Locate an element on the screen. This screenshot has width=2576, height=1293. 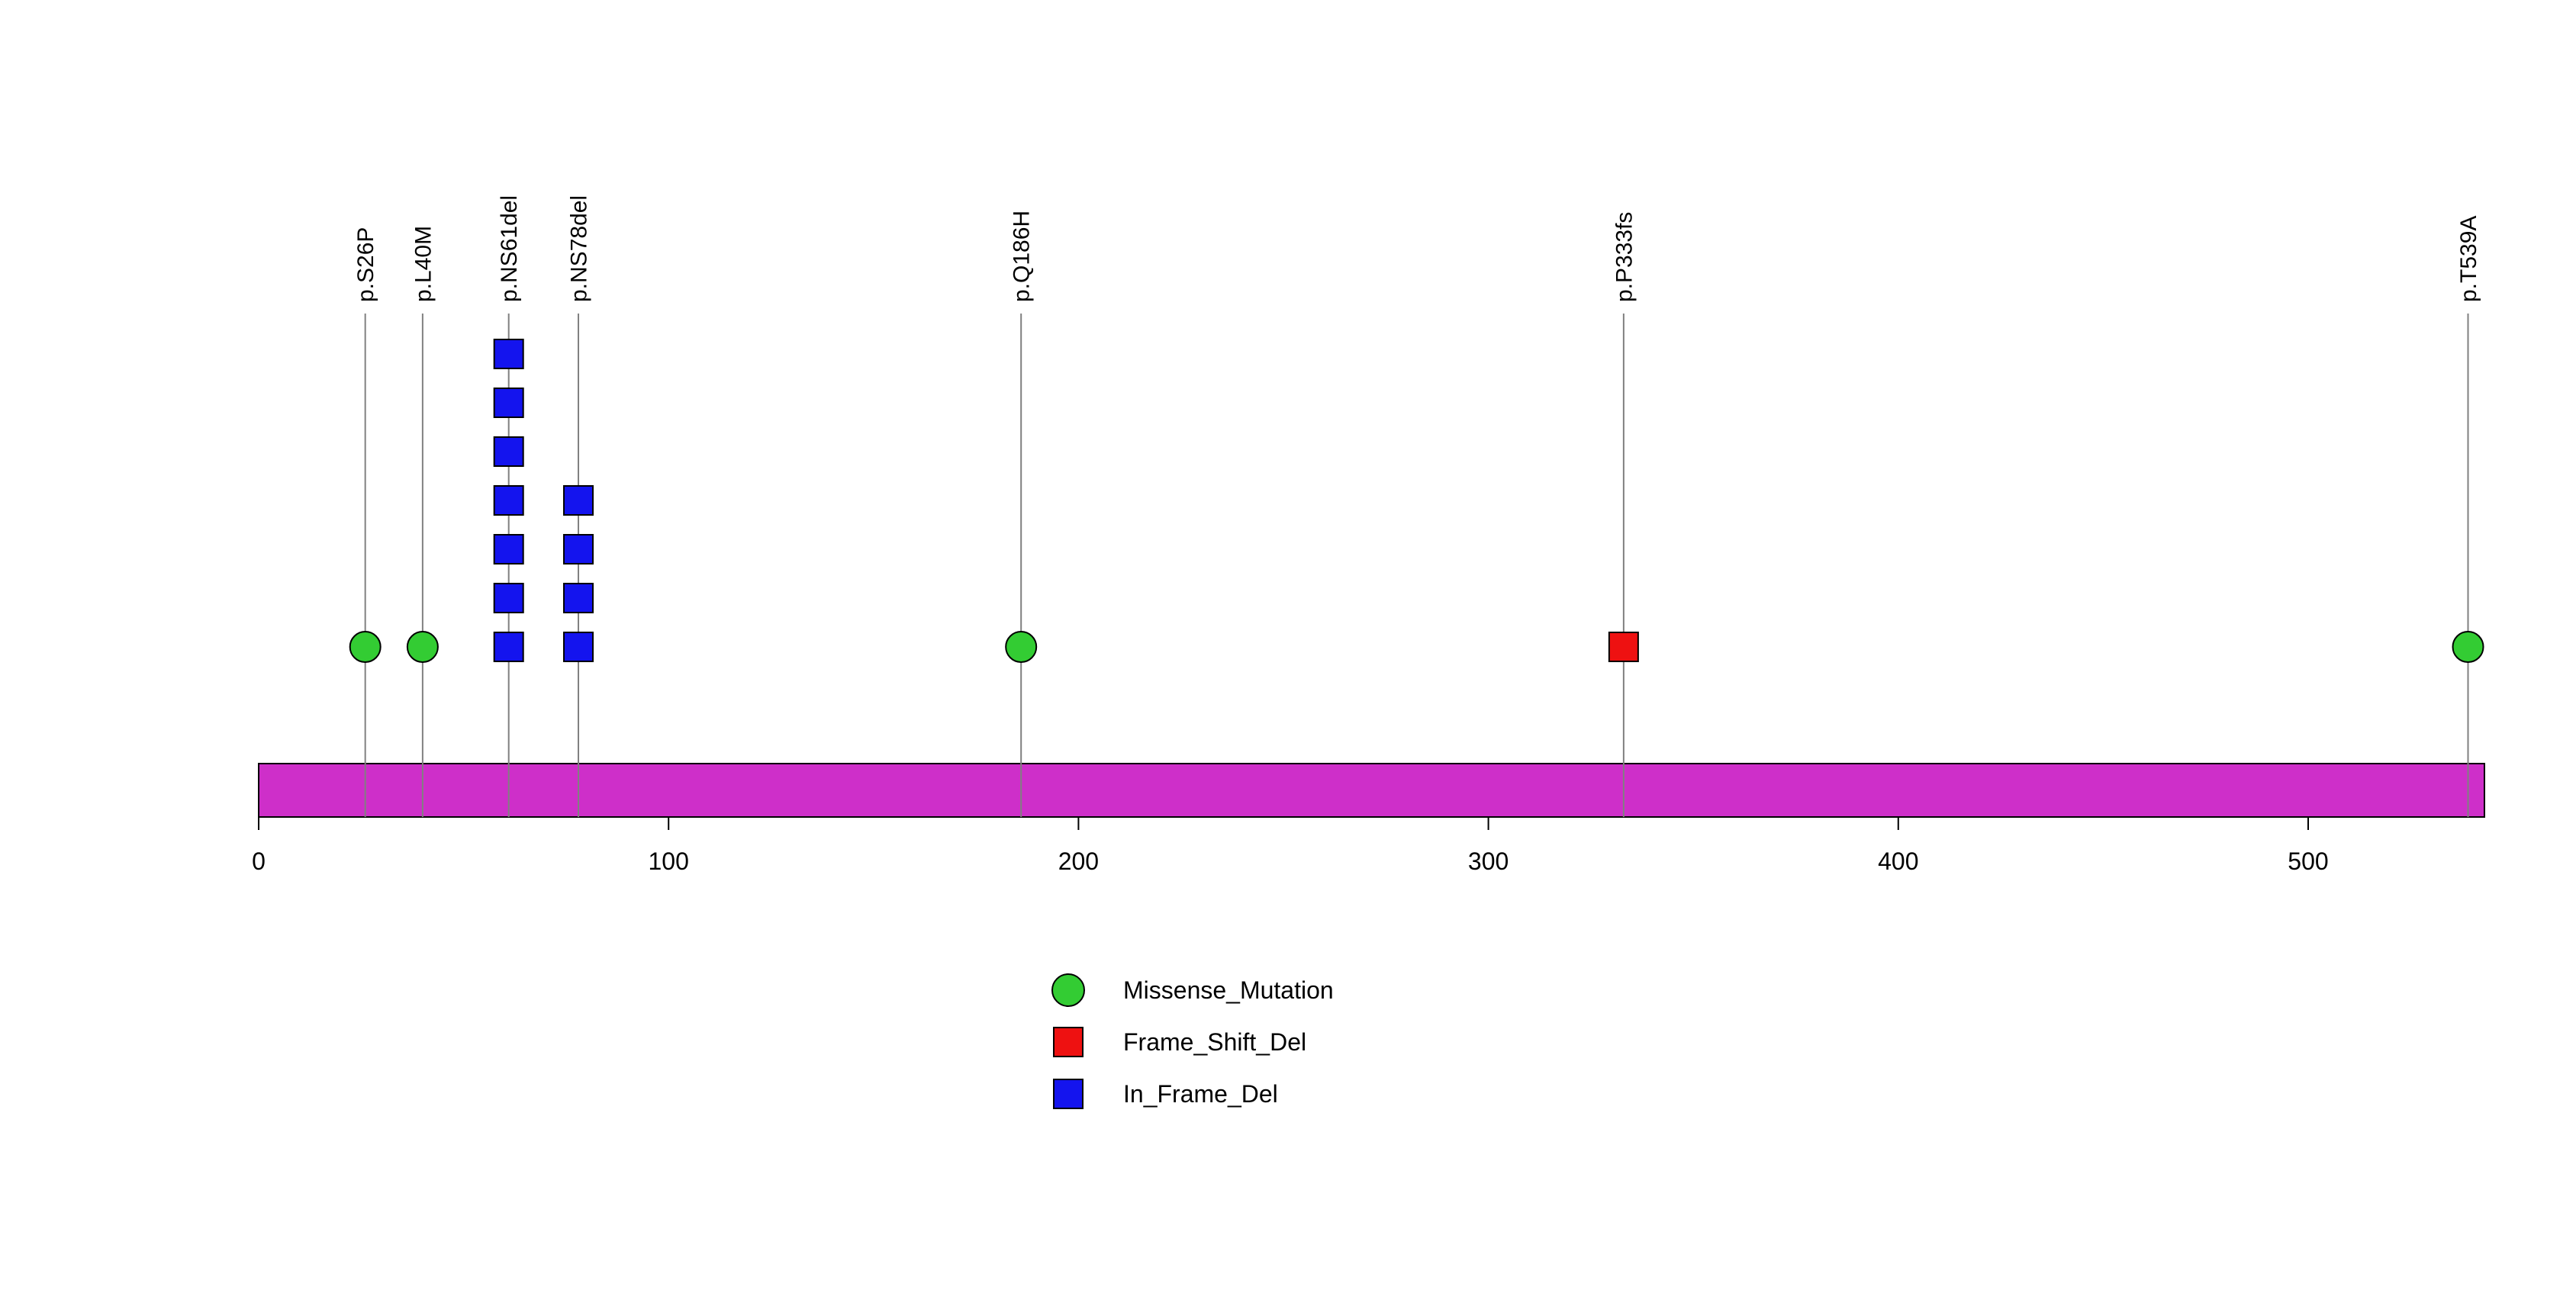
mutation-label: p.T539A is located at coordinates (2468, 259).